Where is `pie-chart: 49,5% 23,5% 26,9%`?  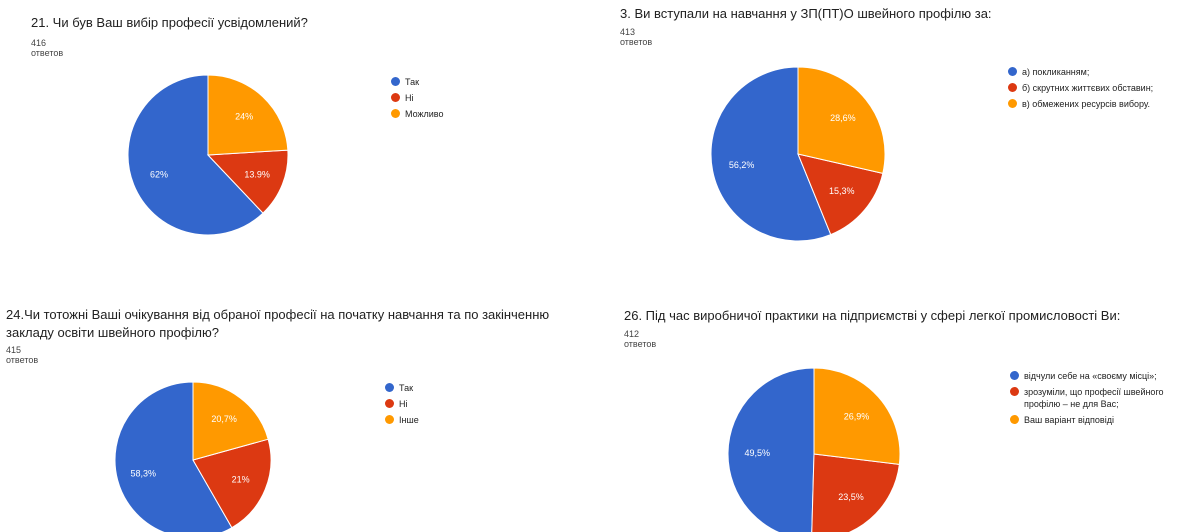
pie-chart: 49,5% 23,5% 26,9% is located at coordinates (814, 449).